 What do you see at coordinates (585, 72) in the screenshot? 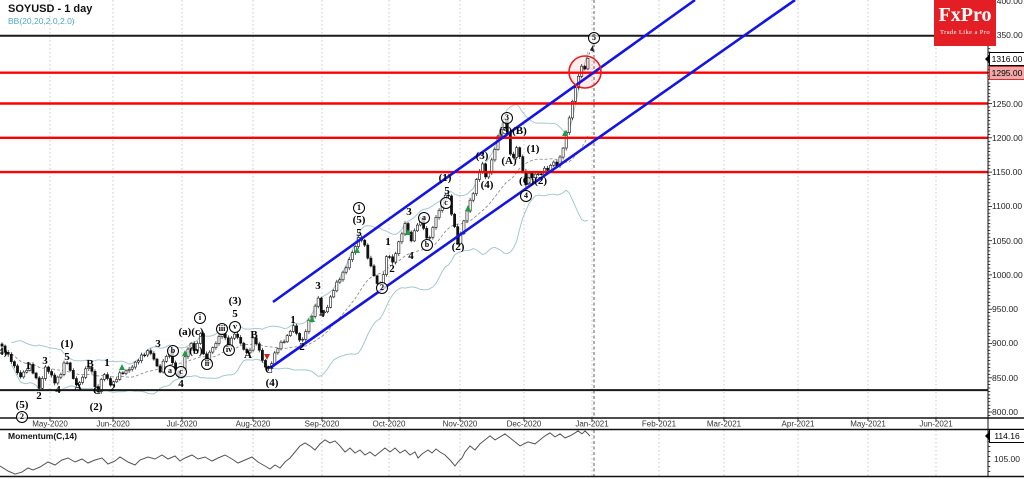
I see `breakout-highlight-circle` at bounding box center [585, 72].